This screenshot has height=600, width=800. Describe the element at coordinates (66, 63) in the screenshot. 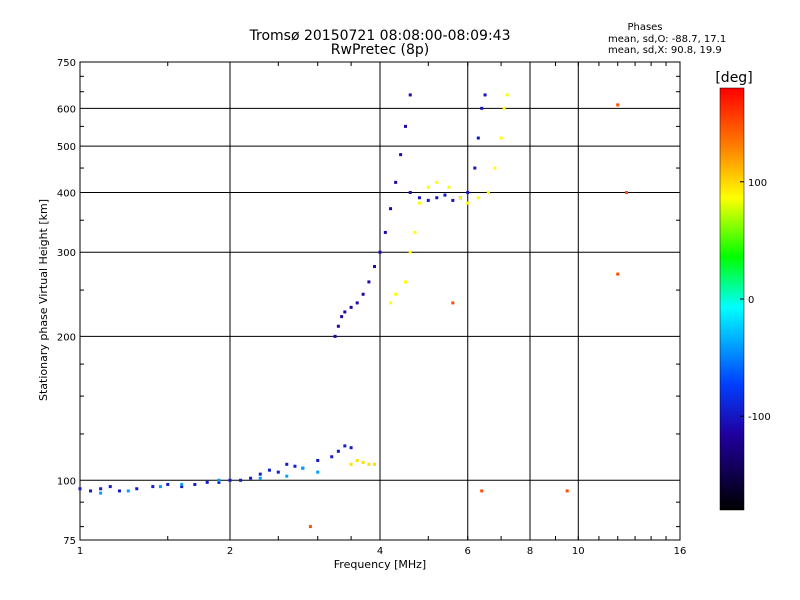

I see `y-tick-label: 750` at that location.